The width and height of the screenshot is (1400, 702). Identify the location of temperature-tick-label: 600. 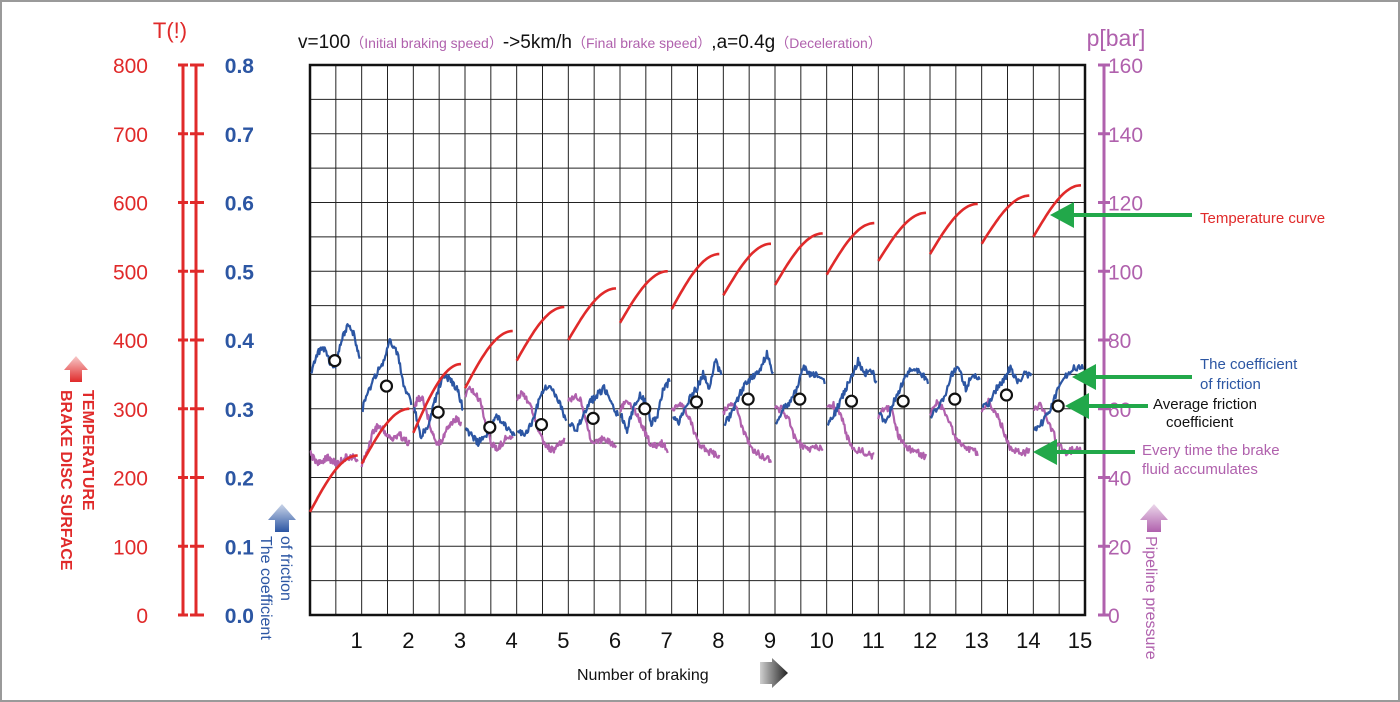
(130, 204).